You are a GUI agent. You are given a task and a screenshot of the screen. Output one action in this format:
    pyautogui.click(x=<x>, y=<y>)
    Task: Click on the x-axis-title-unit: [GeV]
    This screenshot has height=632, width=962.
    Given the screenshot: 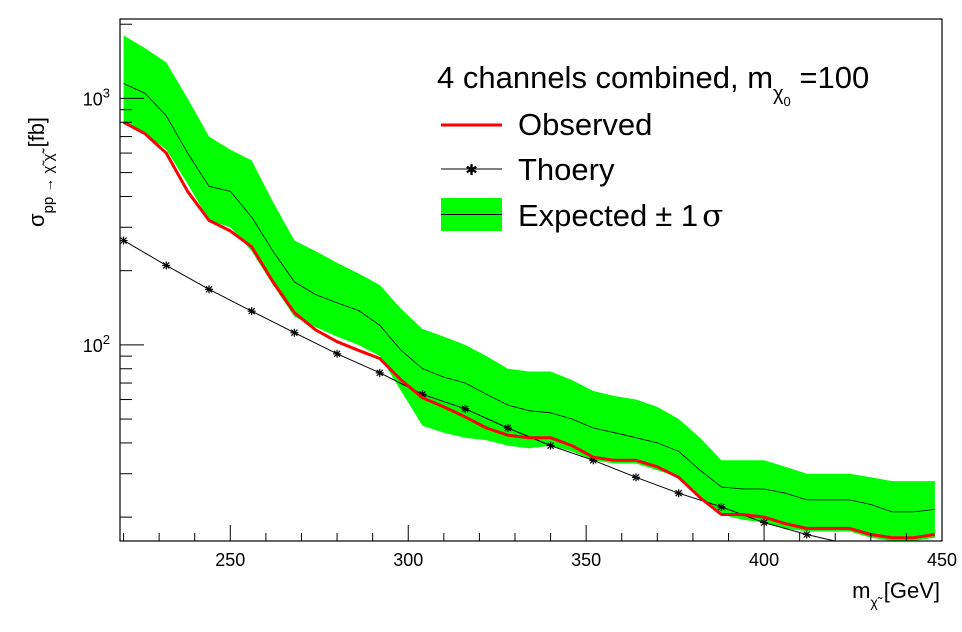 What is the action you would take?
    pyautogui.click(x=912, y=590)
    